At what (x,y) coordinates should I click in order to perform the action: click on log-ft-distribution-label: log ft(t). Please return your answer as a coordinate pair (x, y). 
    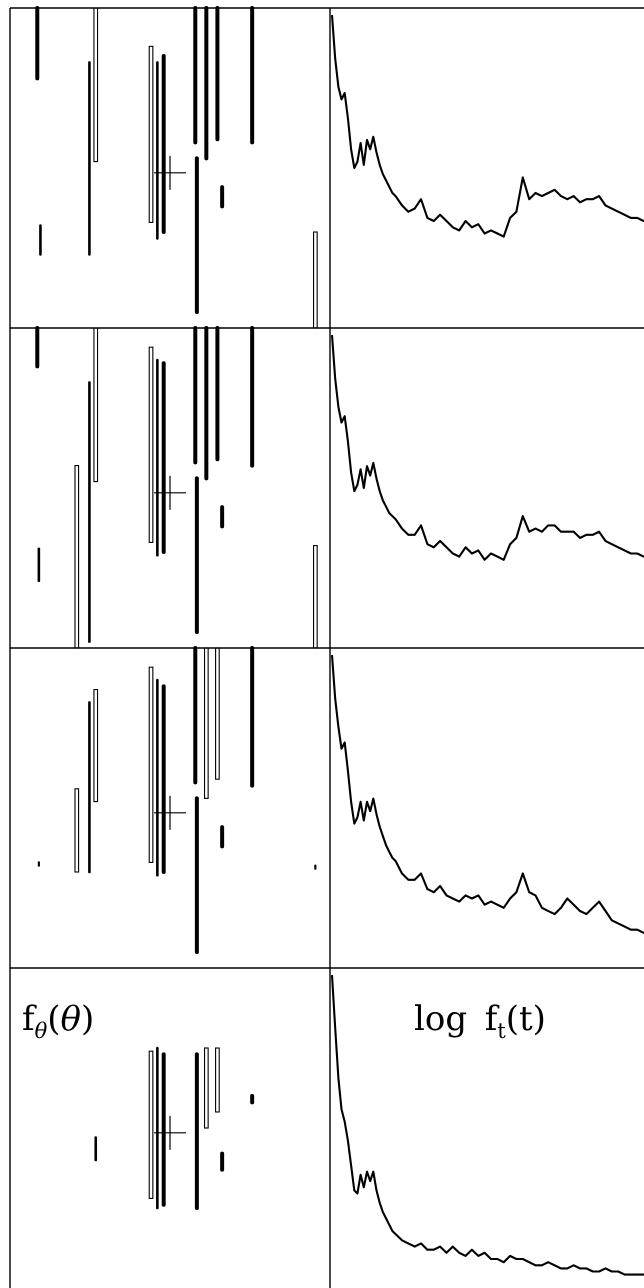
    Looking at the image, I should click on (480, 1021).